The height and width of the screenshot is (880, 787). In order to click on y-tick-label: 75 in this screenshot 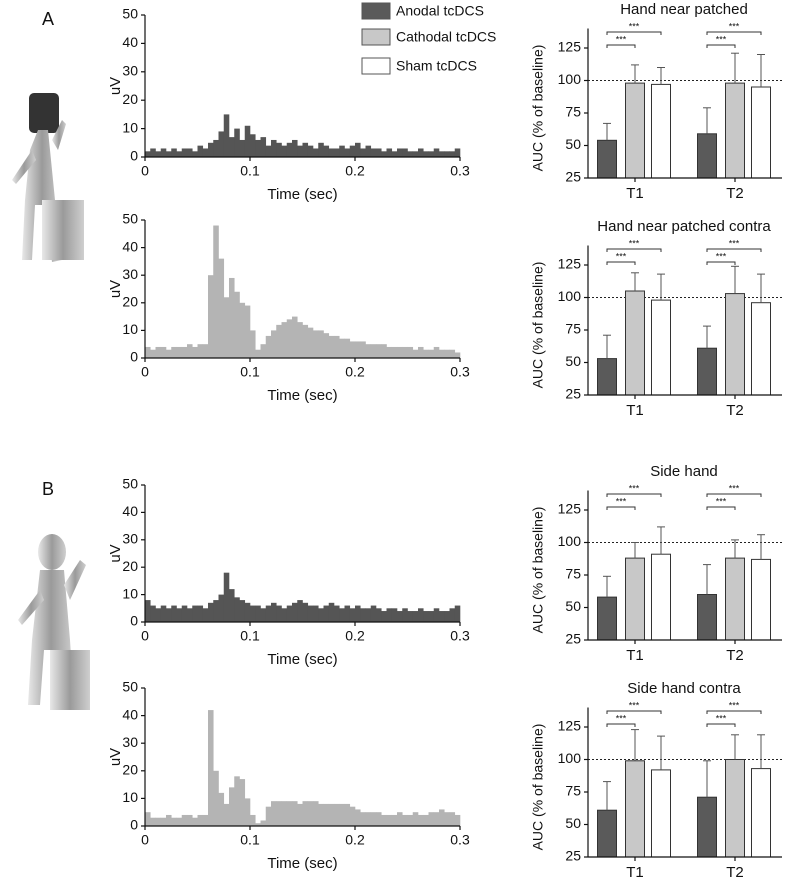, I will do `click(573, 574)`.